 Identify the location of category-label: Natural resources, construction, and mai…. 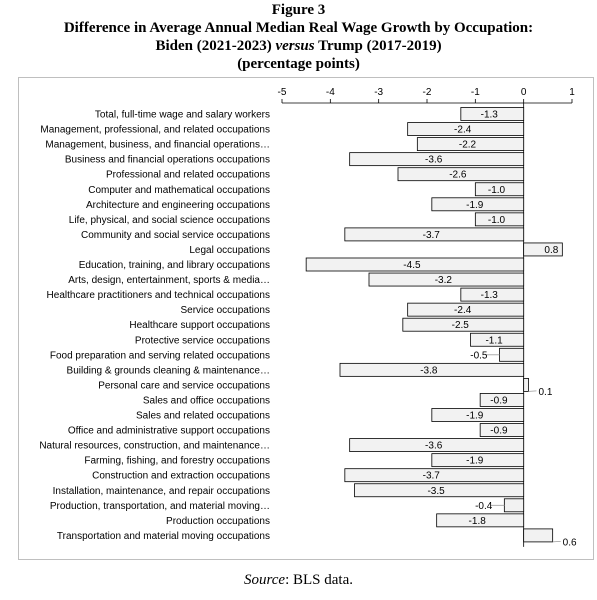
(154, 446).